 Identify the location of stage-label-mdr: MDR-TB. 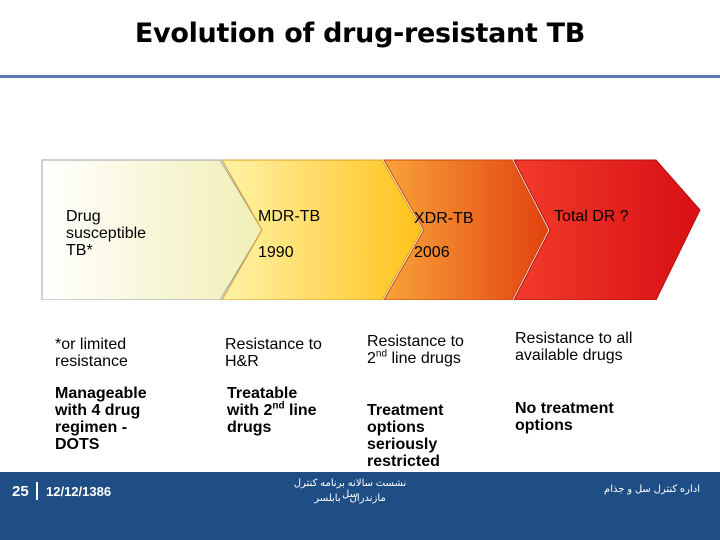
(289, 216).